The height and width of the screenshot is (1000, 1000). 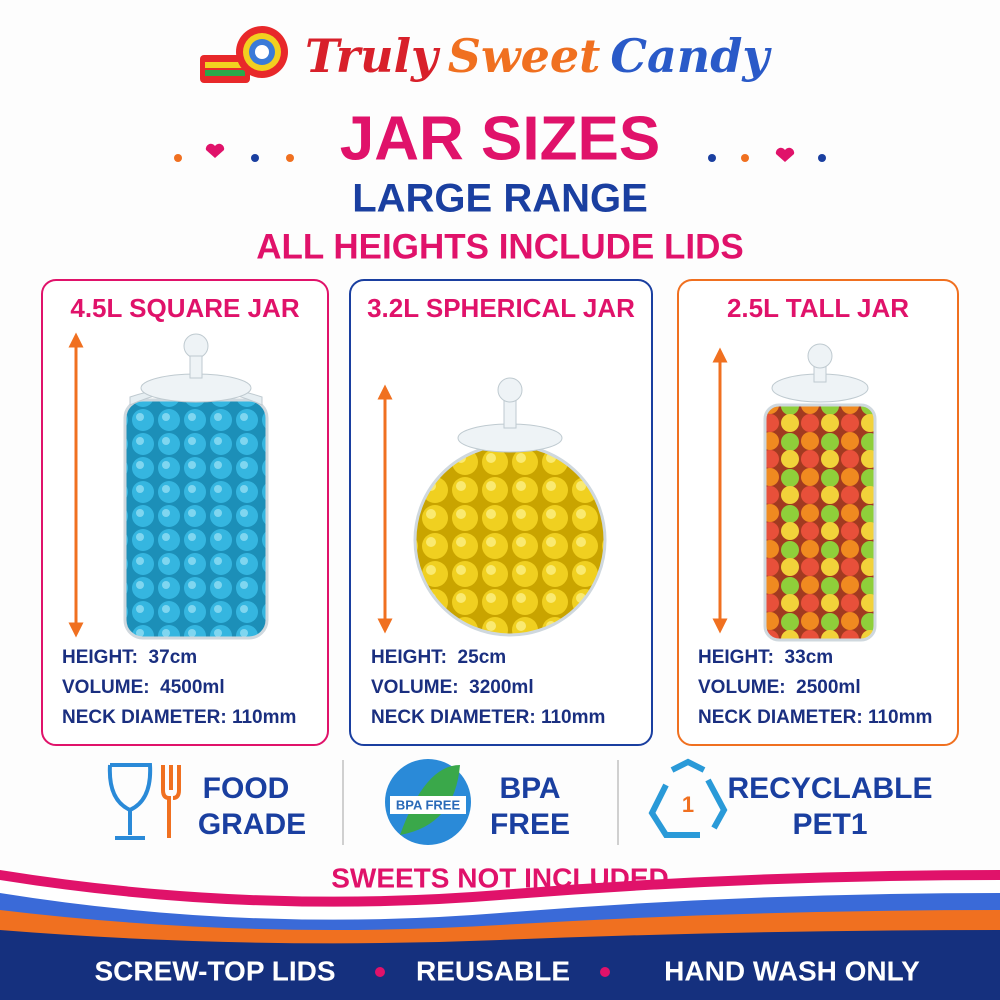 What do you see at coordinates (438, 657) in the screenshot?
I see `spec: HEIGHT: 25cm` at bounding box center [438, 657].